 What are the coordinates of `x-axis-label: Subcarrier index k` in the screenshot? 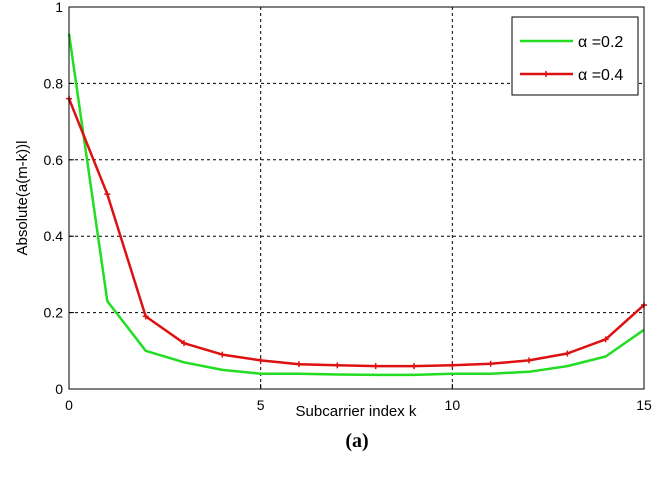 It's located at (356, 411).